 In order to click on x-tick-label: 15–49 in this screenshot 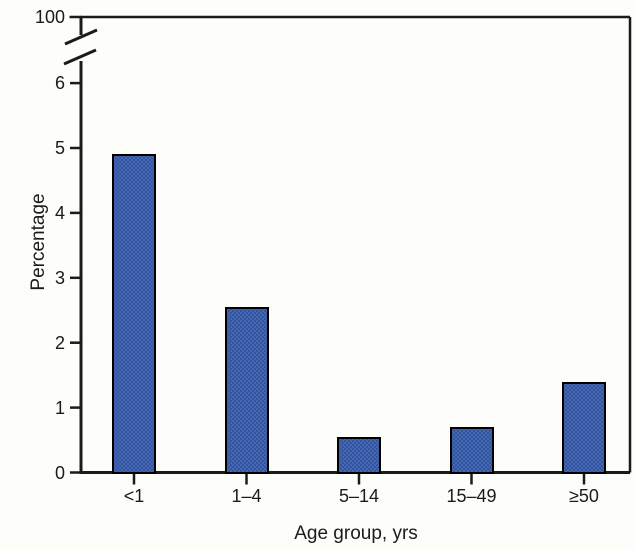, I will do `click(471, 496)`.